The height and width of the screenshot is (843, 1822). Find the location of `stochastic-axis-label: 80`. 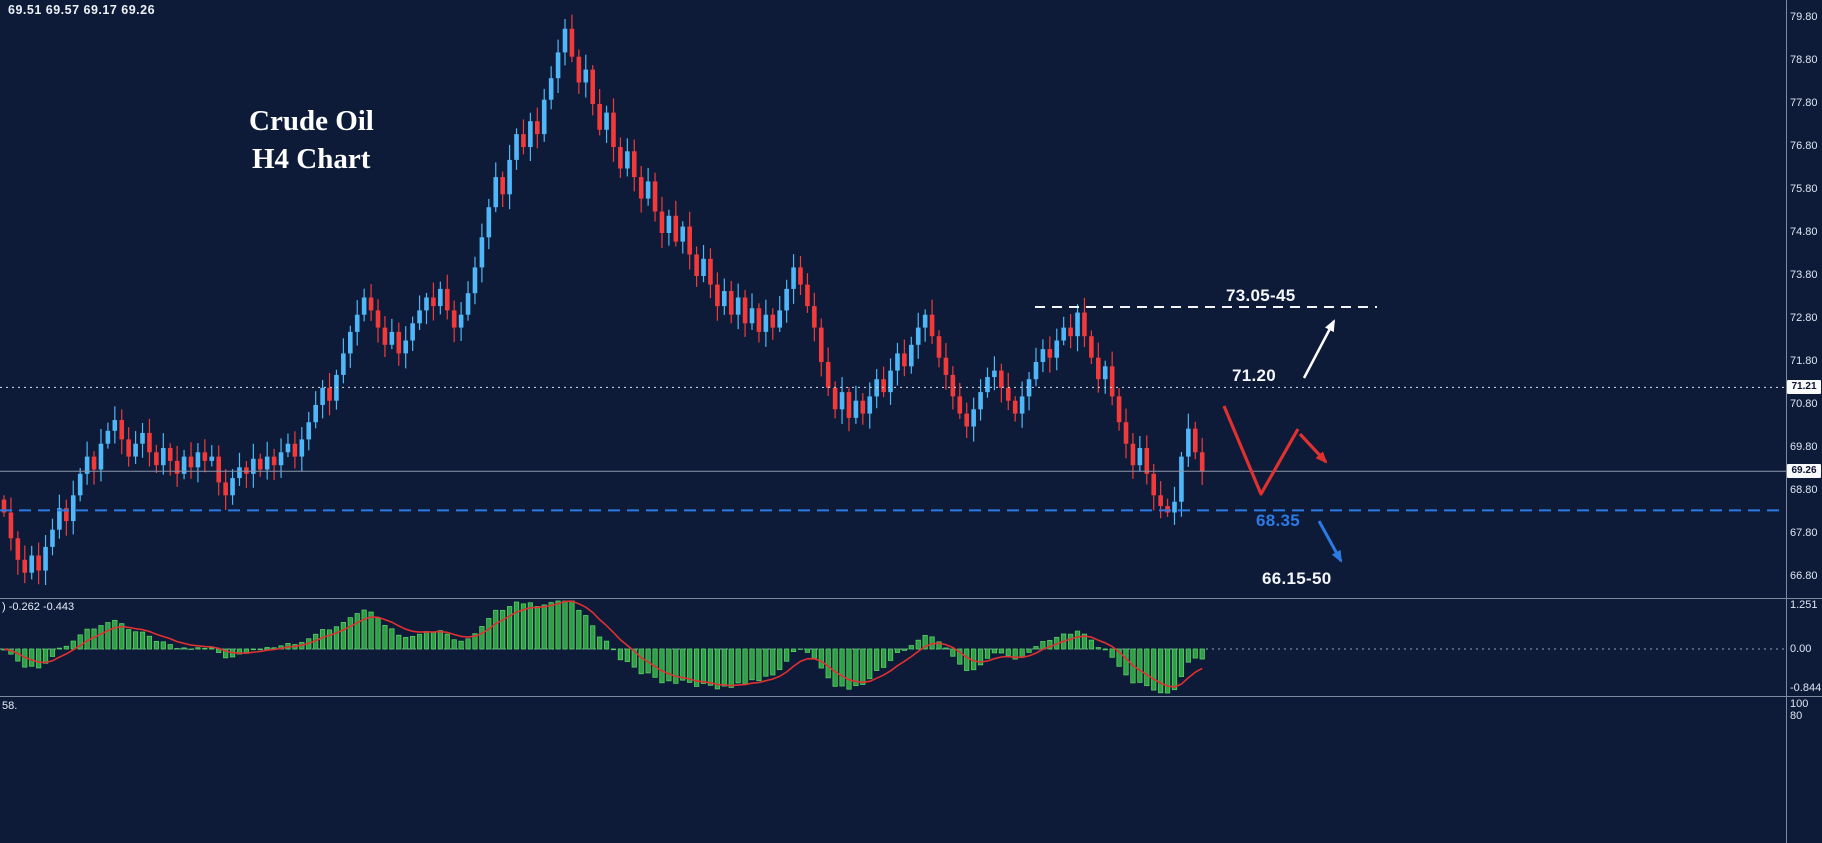

stochastic-axis-label: 80 is located at coordinates (1796, 716).